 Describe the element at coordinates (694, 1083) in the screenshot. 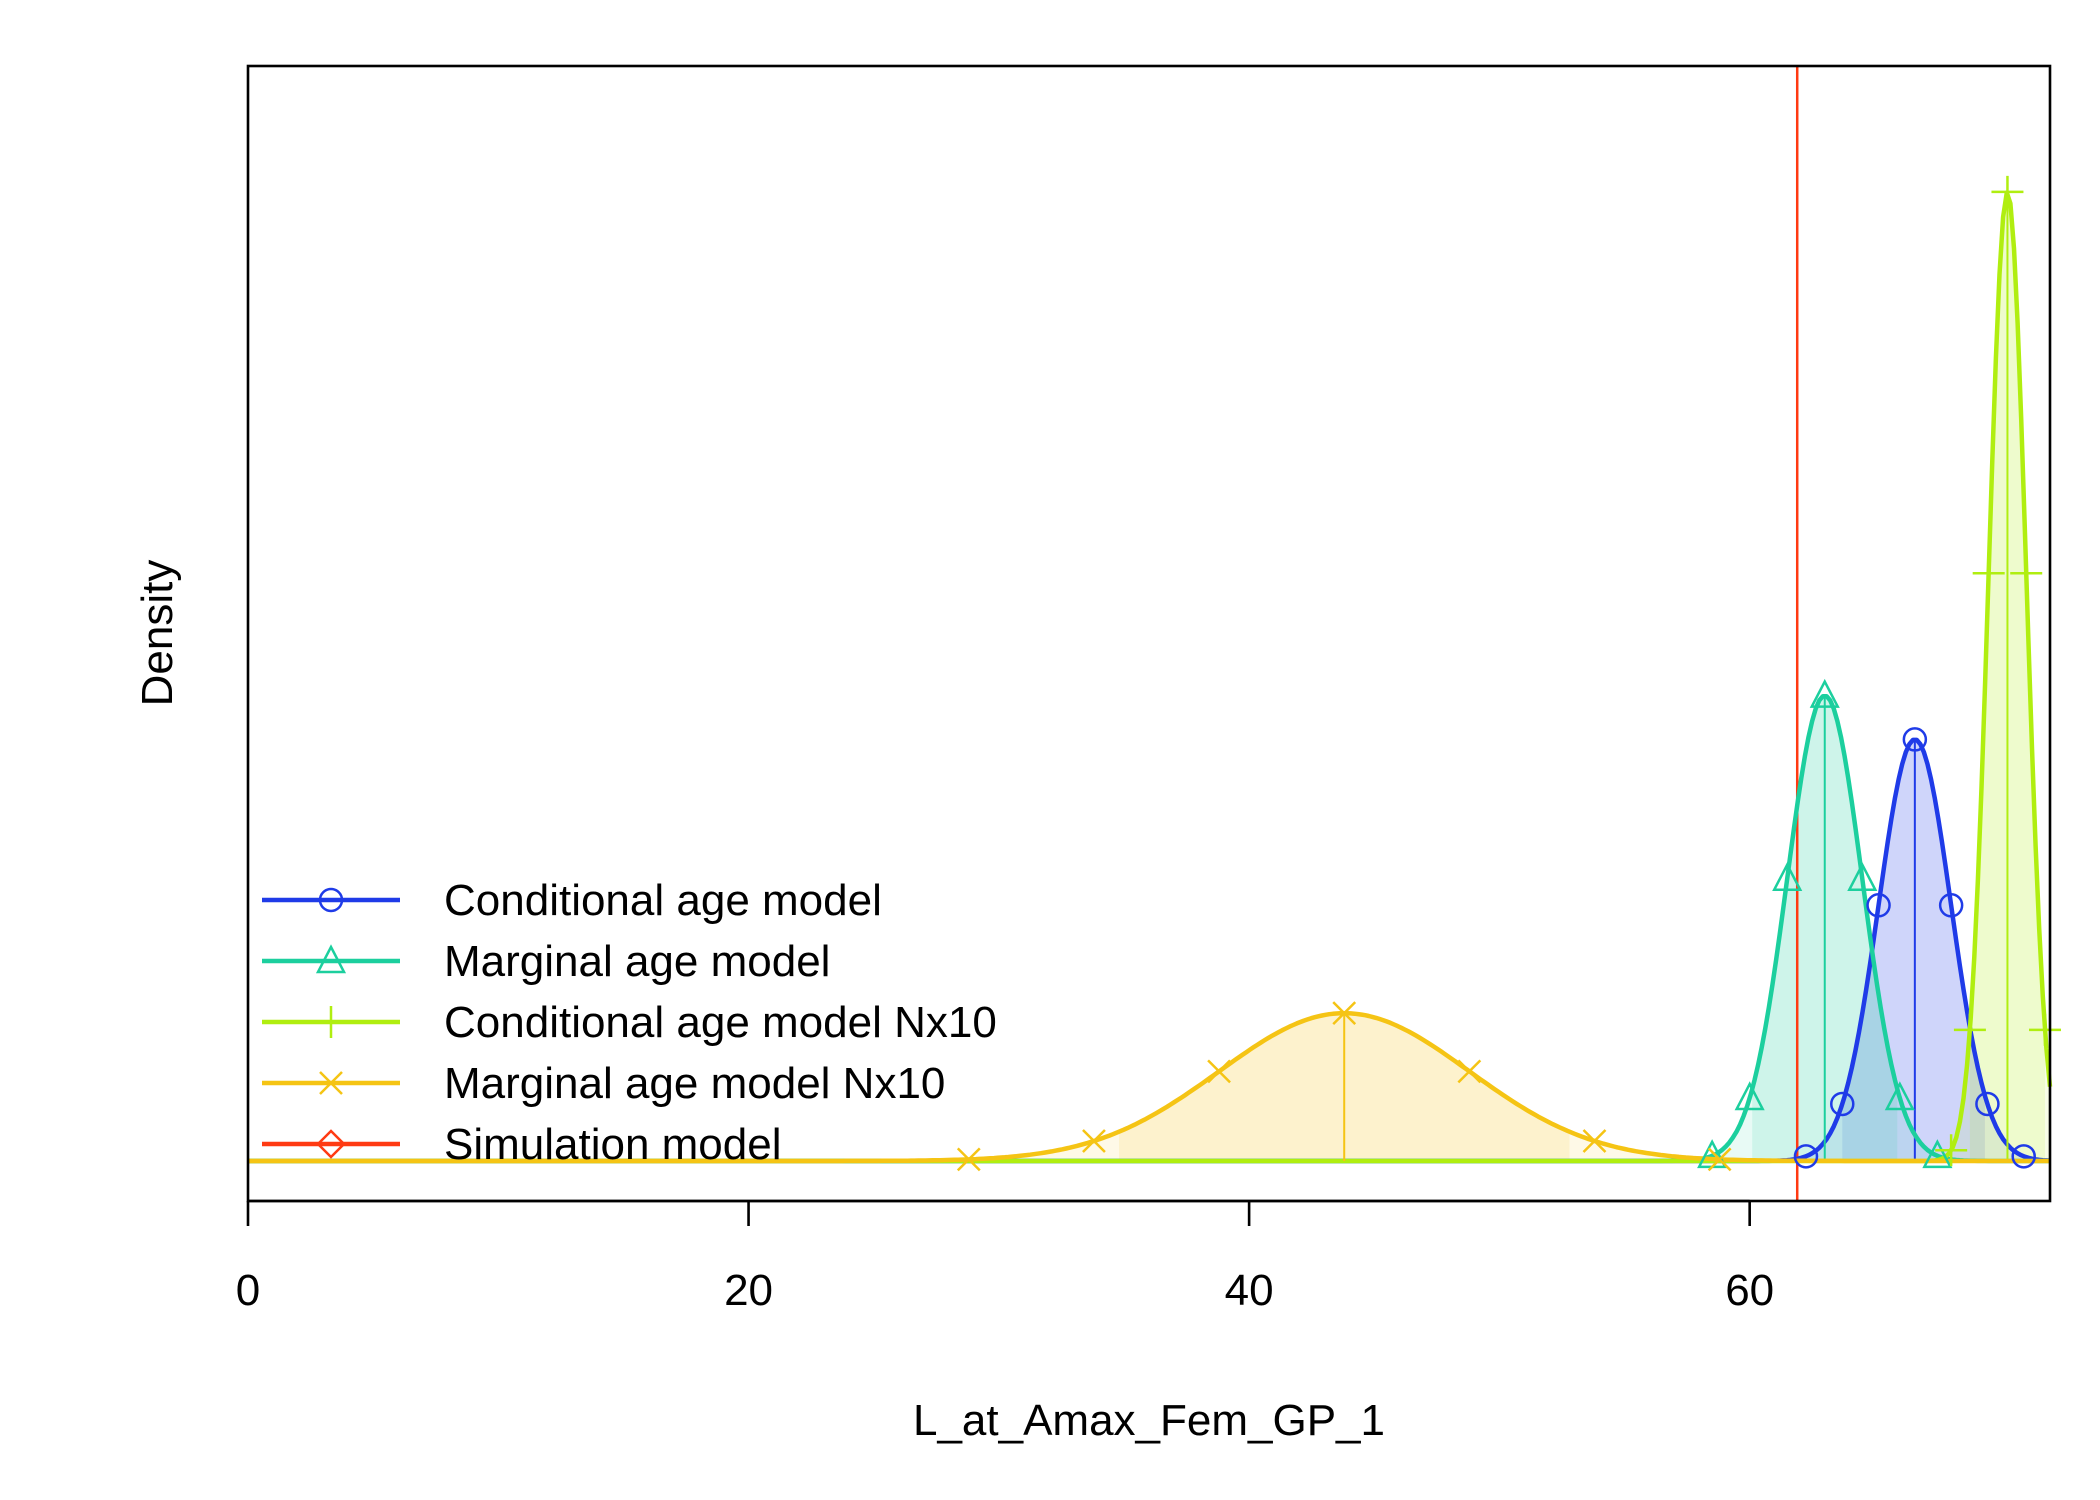

I see `legend-label-3: Marginal age model Nx10` at that location.